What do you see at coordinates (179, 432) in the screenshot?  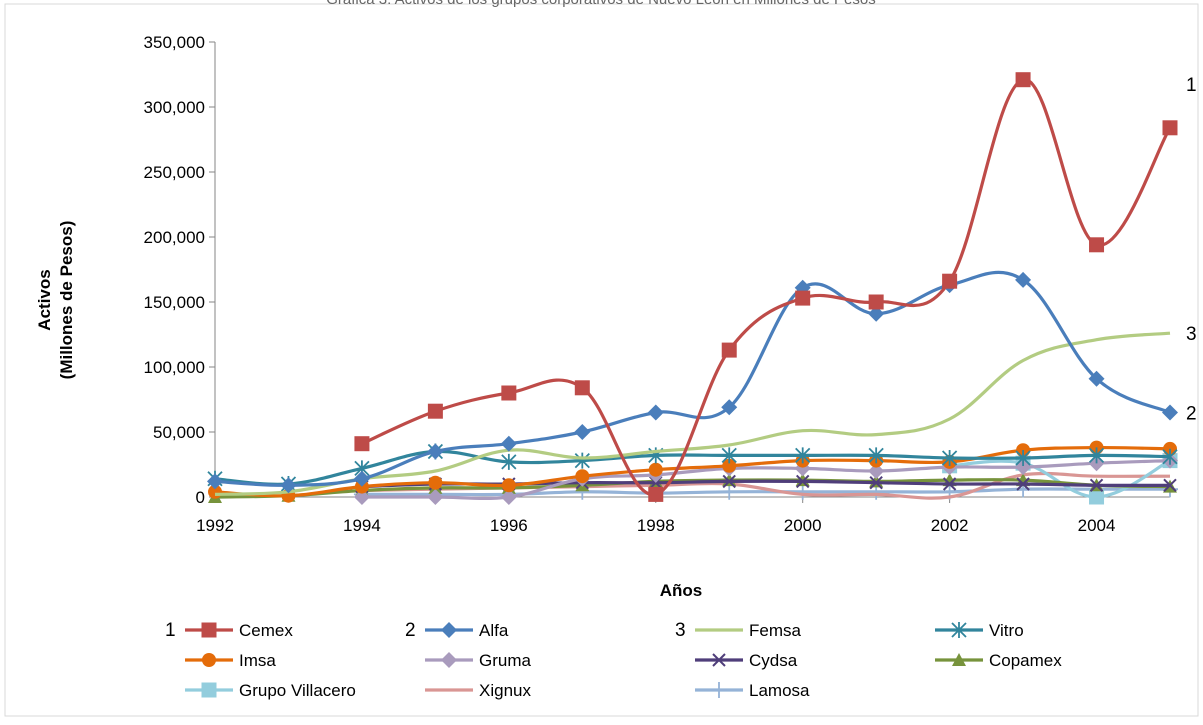 I see `y-tick-label: 50,000` at bounding box center [179, 432].